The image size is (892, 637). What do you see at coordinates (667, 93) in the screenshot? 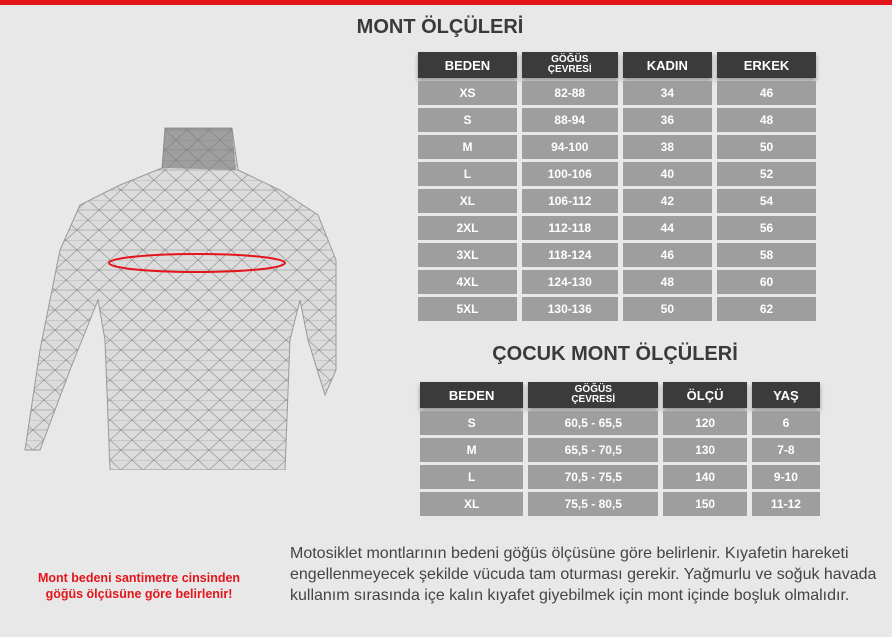
I see `table-cell: 34` at bounding box center [667, 93].